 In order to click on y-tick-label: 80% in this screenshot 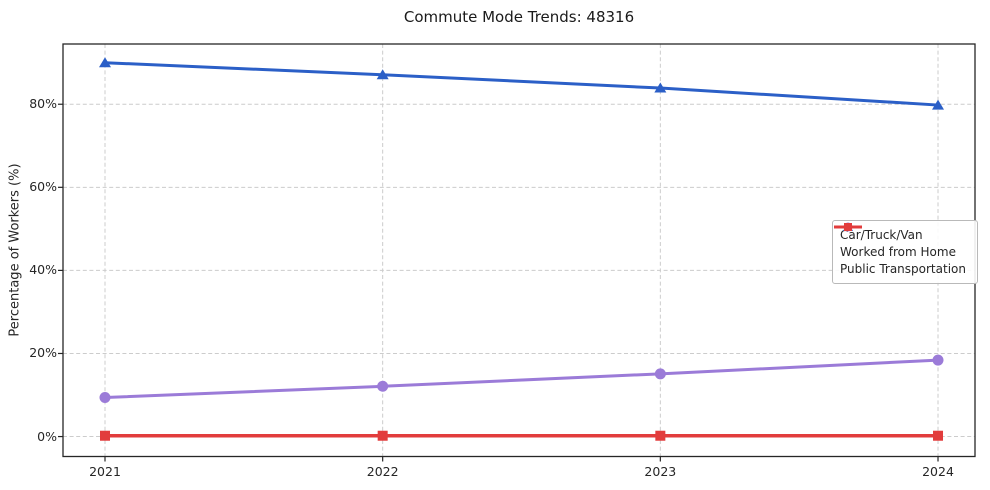, I will do `click(43, 104)`.